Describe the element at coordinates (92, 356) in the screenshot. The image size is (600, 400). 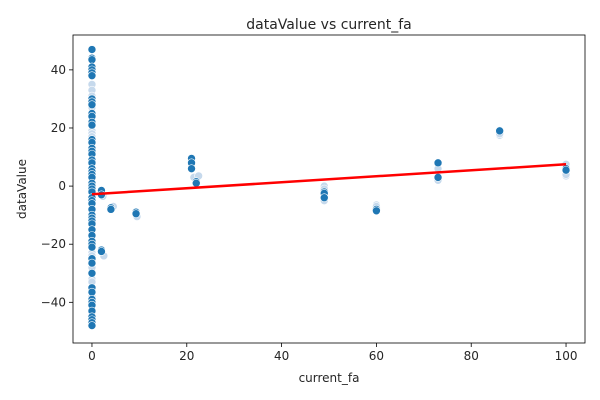
I see `x-tick-label: 0` at that location.